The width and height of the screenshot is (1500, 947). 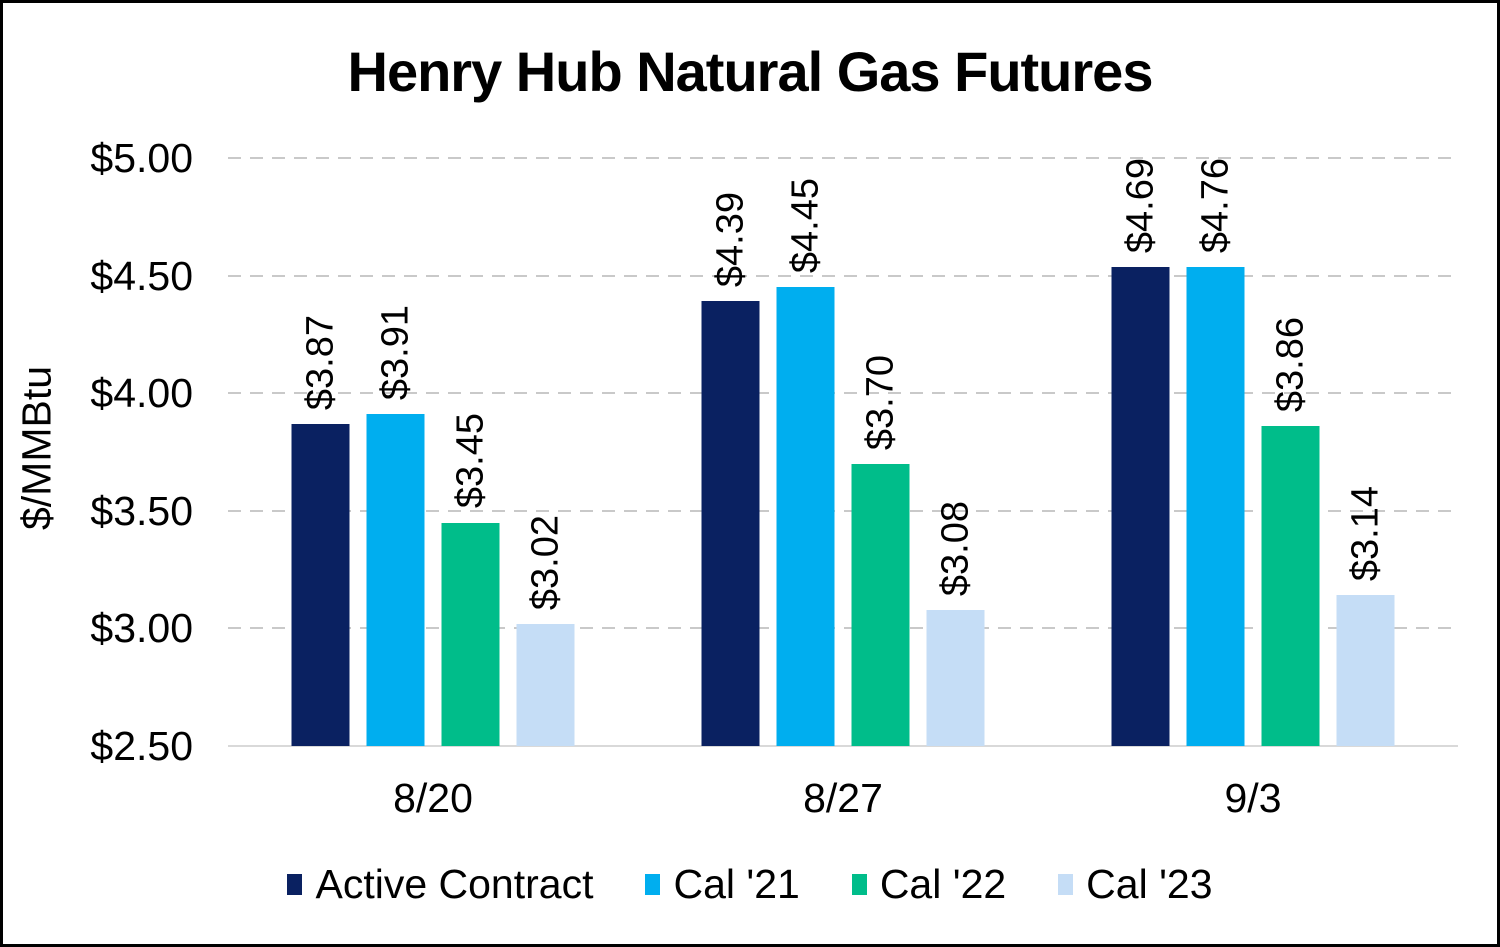 I want to click on legend-item-active-contract: Active Contract, so click(x=440, y=884).